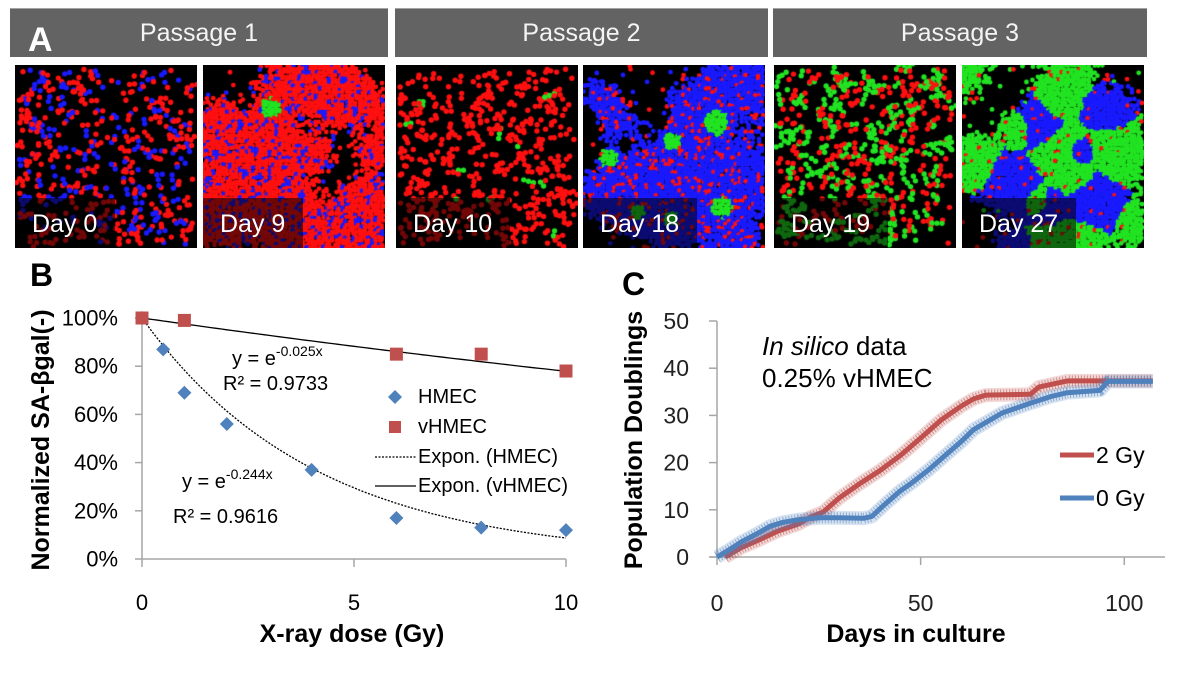 The height and width of the screenshot is (674, 1200). Describe the element at coordinates (96, 510) in the screenshot. I see `y-tick-label: 20%` at that location.